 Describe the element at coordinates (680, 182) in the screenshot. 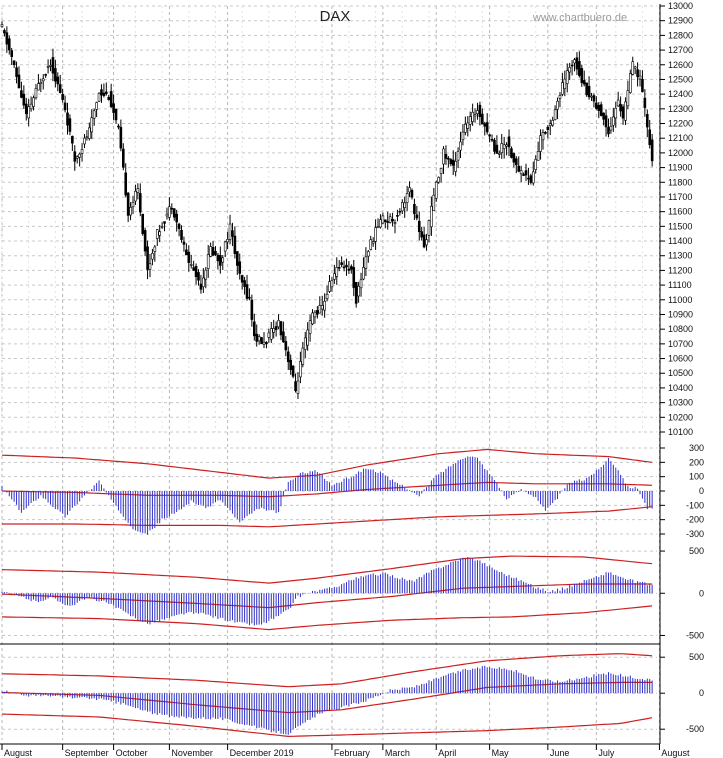

I see `price-tick-label: 11800` at that location.